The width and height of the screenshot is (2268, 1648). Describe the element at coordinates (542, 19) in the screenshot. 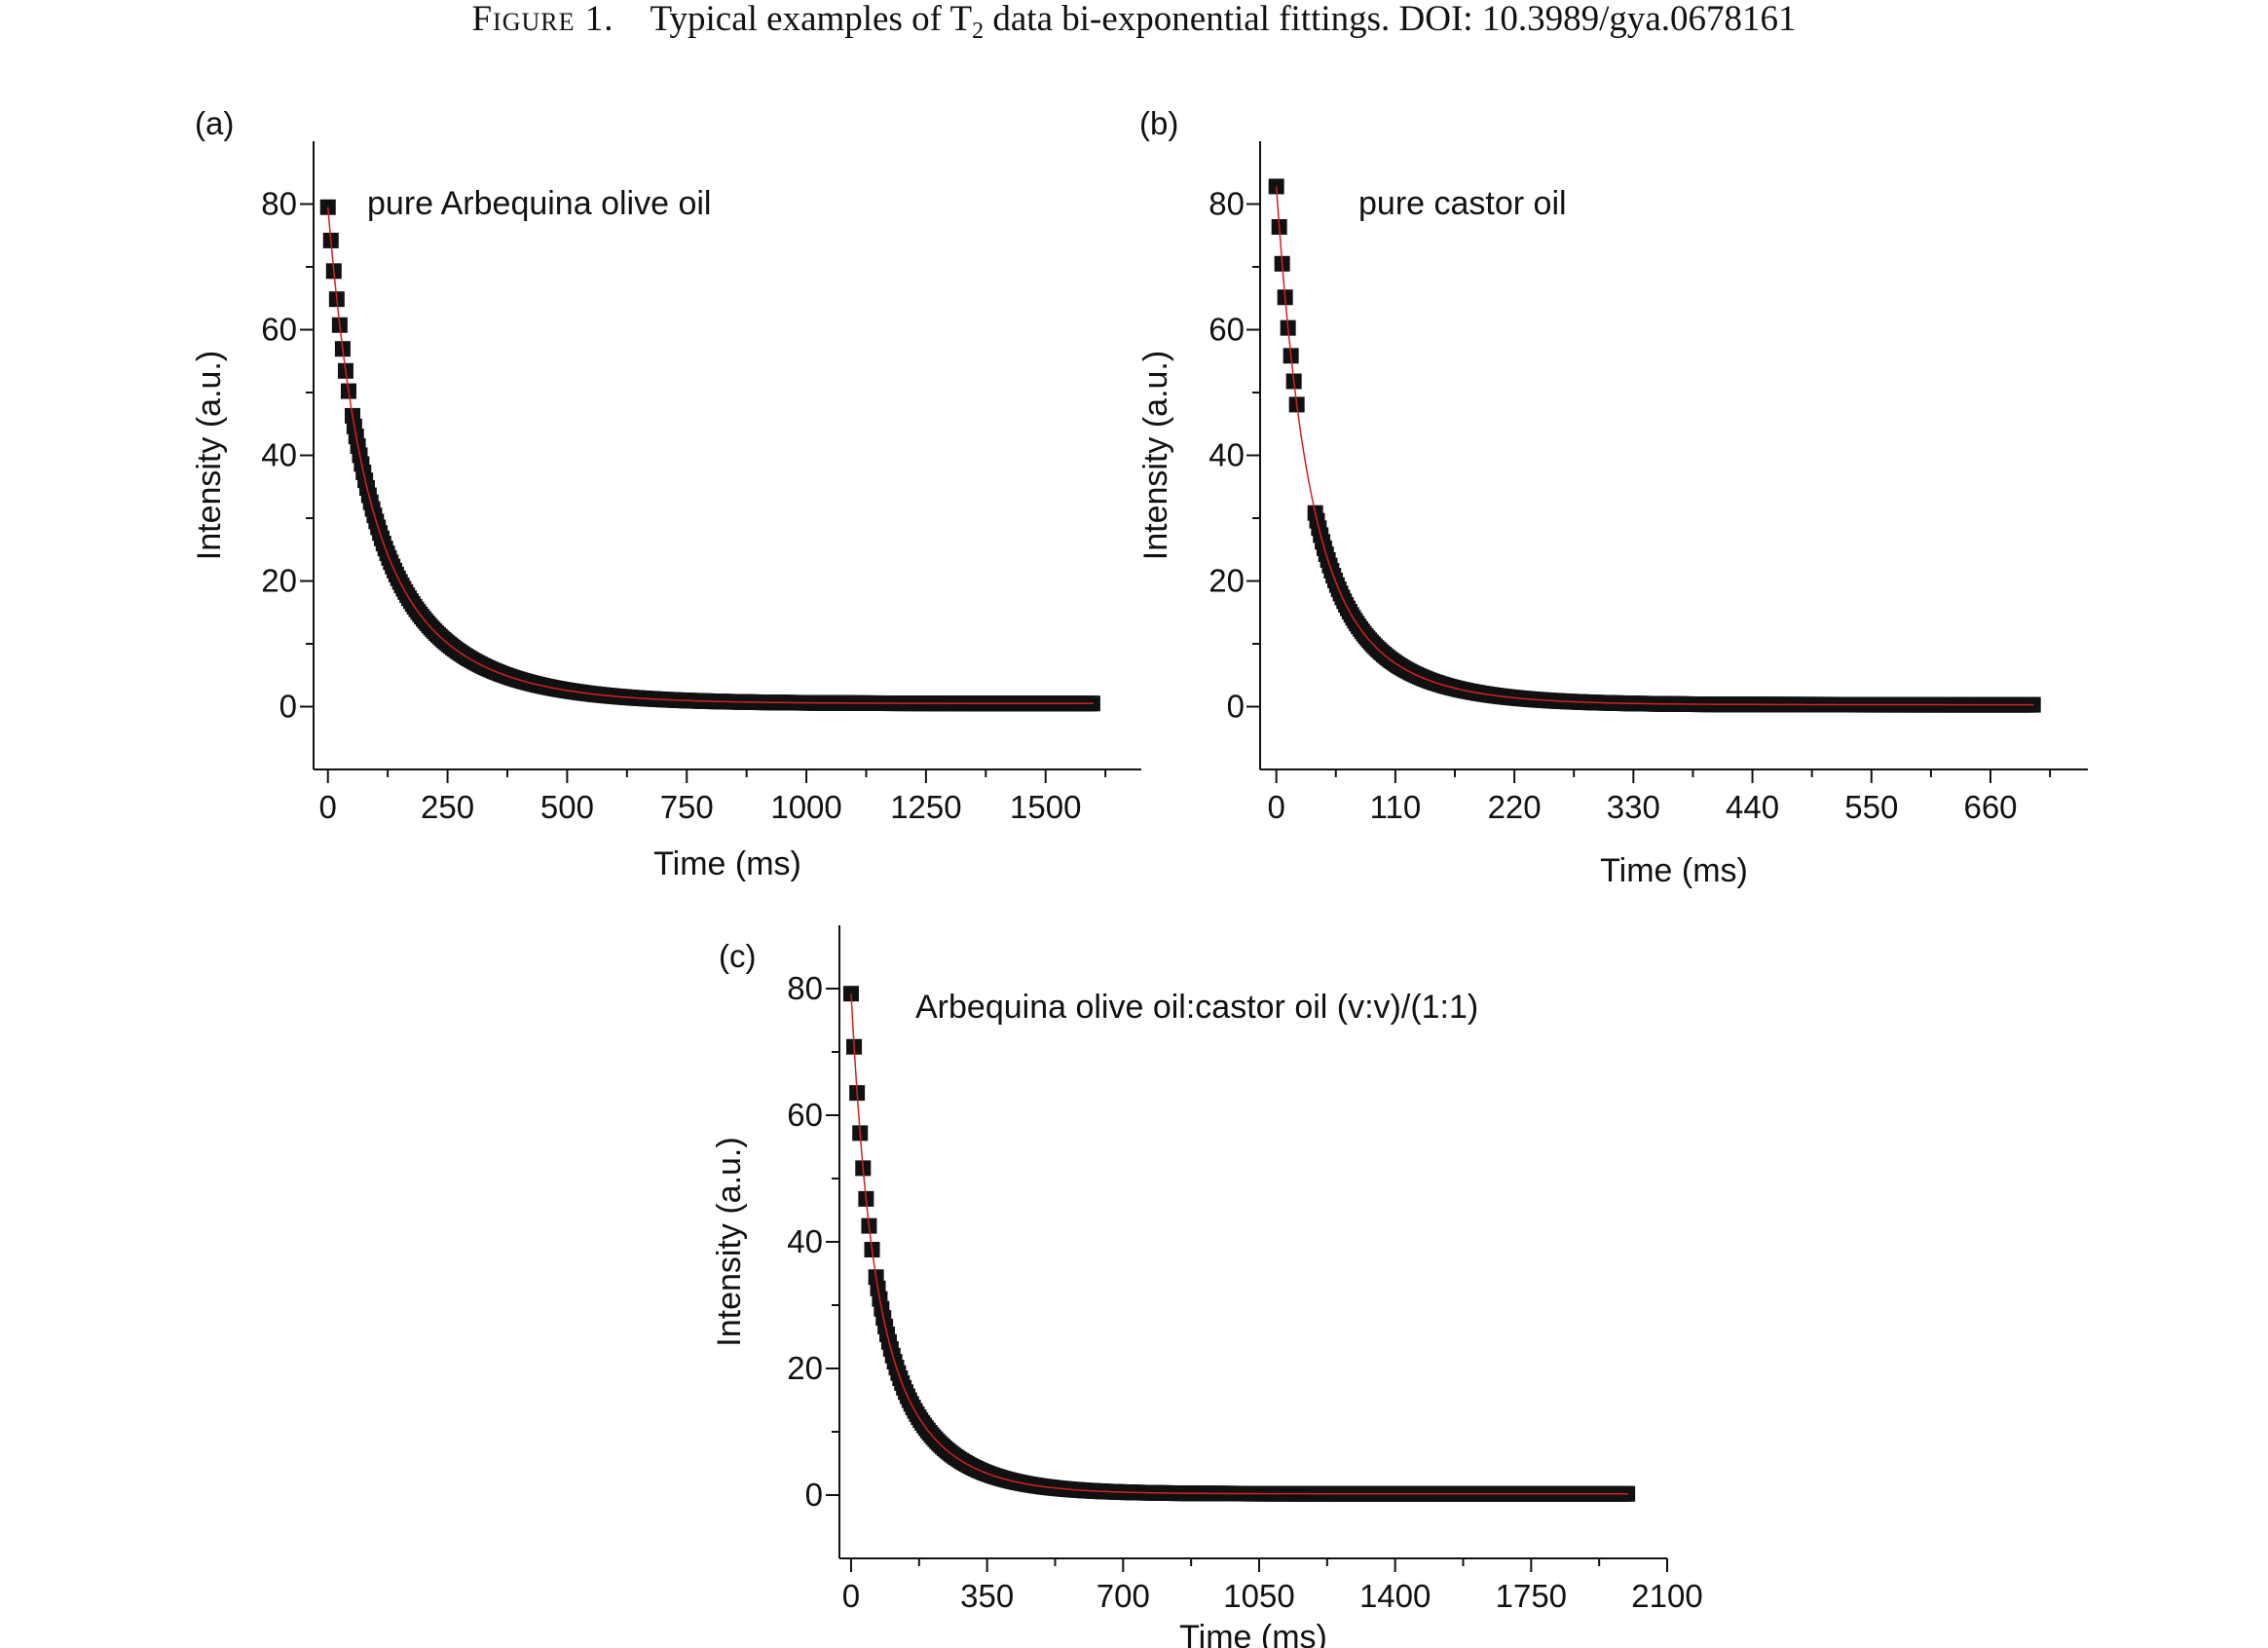

I see `figure-label: Figure 1.` at that location.